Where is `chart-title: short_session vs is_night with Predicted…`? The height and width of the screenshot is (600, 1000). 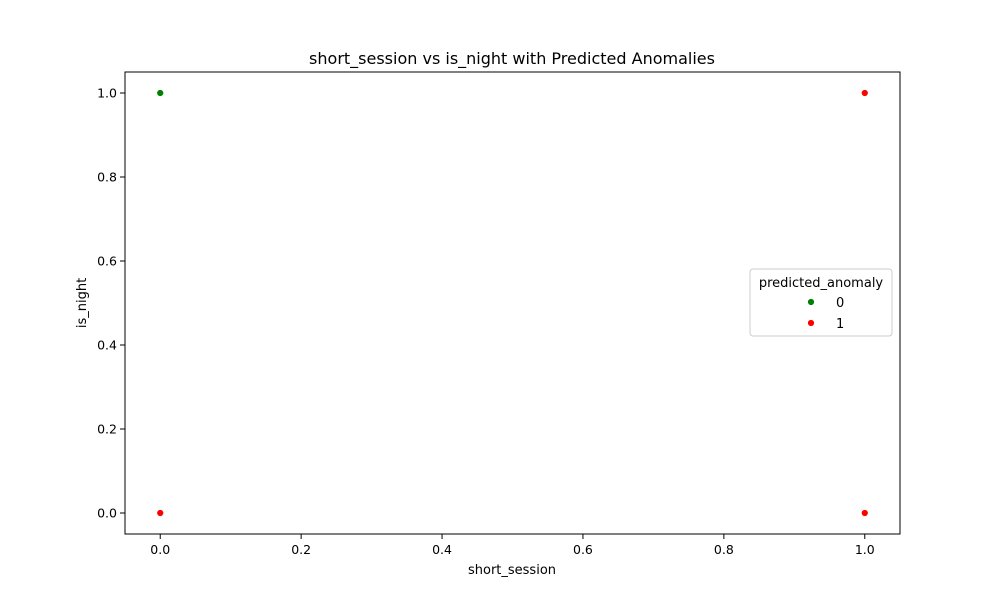 chart-title: short_session vs is_night with Predicted… is located at coordinates (512, 59).